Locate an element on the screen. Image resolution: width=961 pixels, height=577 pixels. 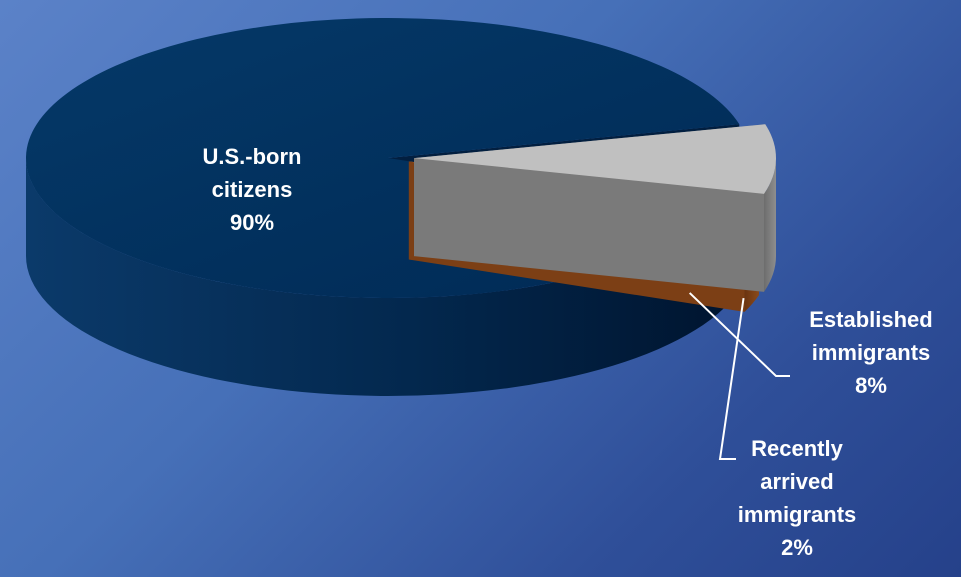
slice-label-established-line2: immigrants is located at coordinates (871, 352).